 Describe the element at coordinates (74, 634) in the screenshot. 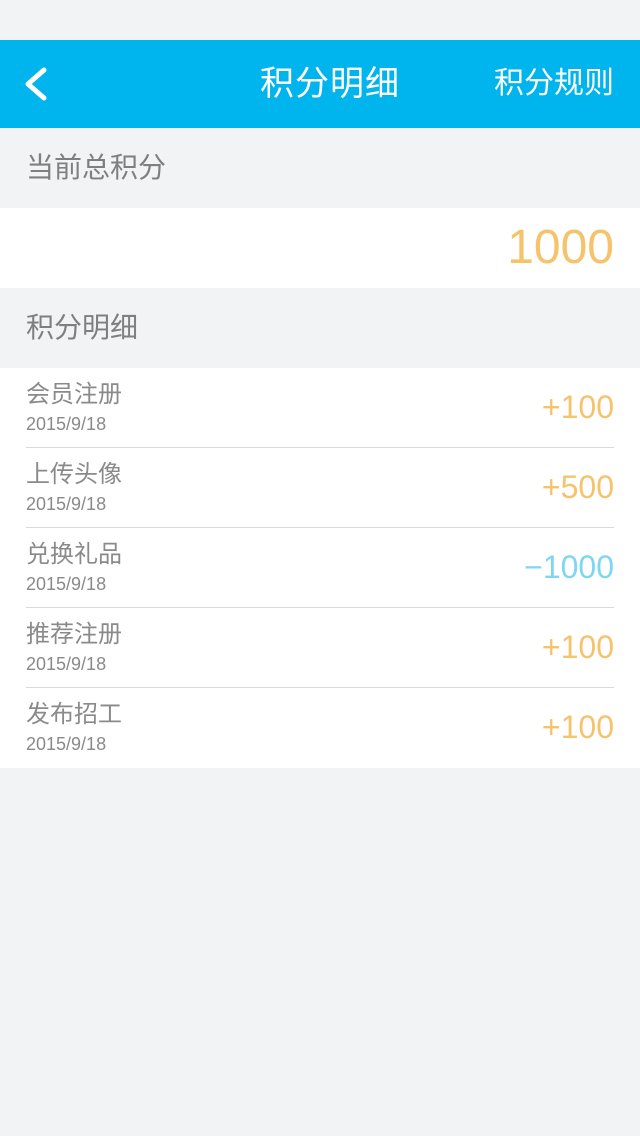

I see `item-name: 推荐注册` at that location.